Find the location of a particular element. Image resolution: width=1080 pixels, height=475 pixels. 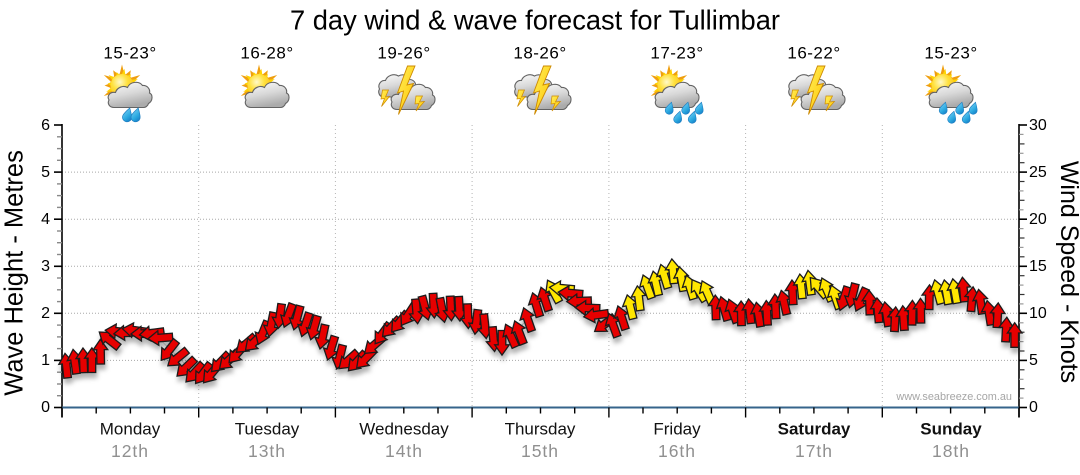

svg-text: 14th is located at coordinates (404, 451).